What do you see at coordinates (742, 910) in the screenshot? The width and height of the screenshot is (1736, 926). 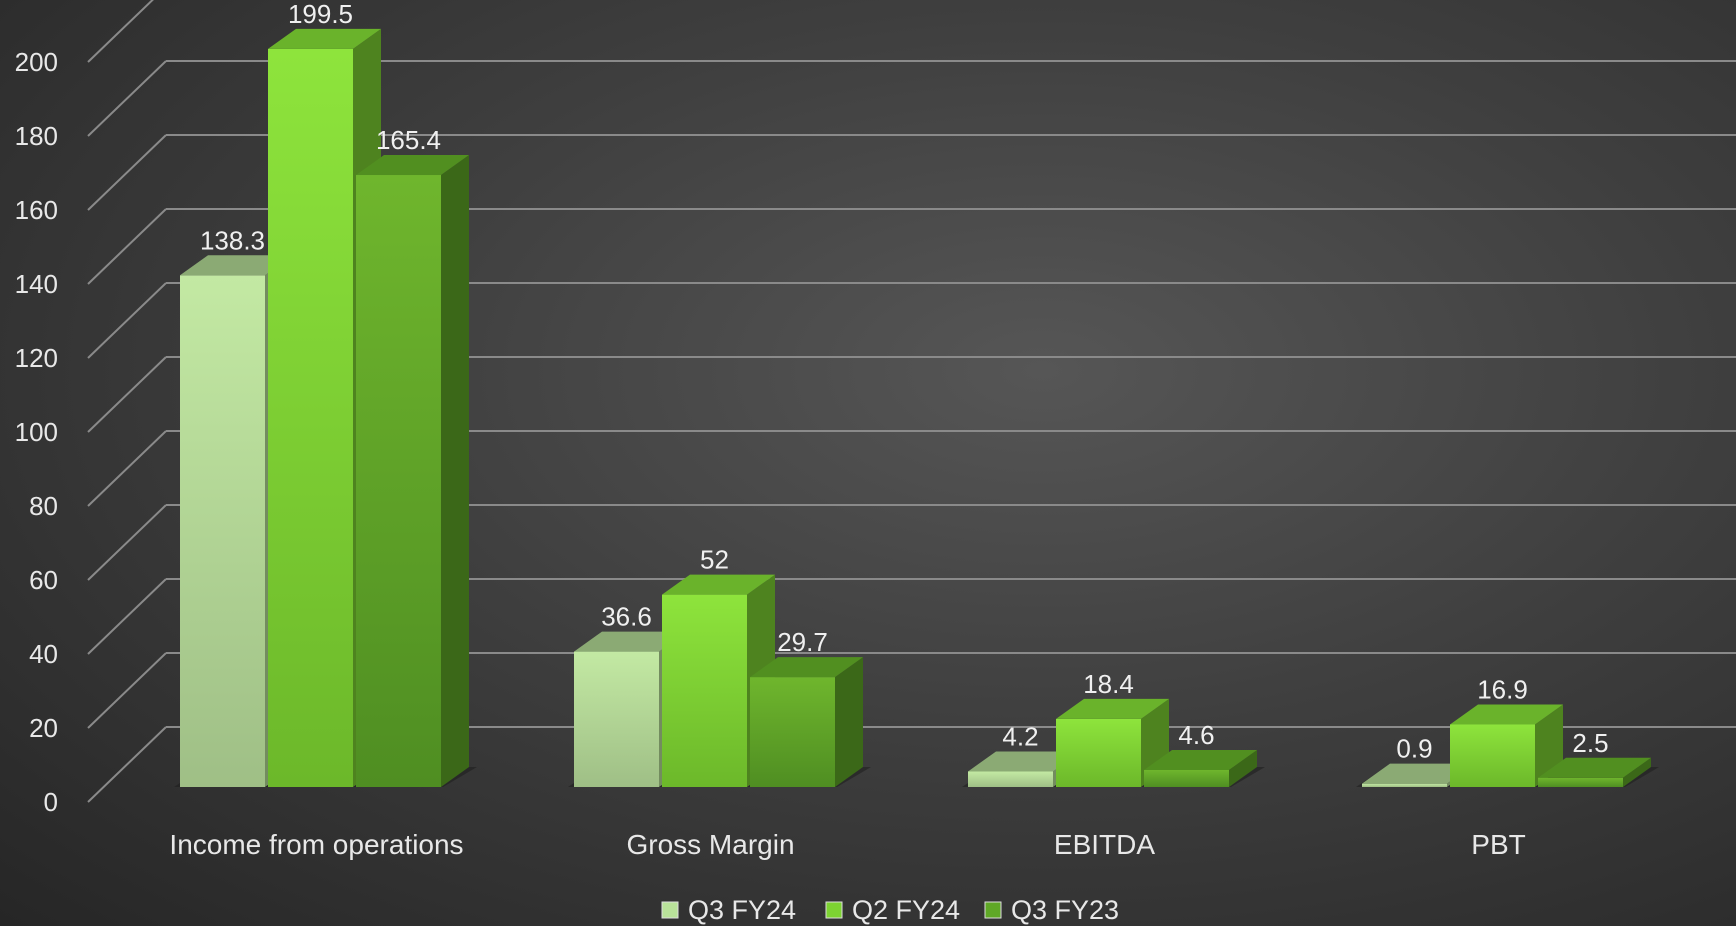 I see `legend-label: Q3 FY24` at bounding box center [742, 910].